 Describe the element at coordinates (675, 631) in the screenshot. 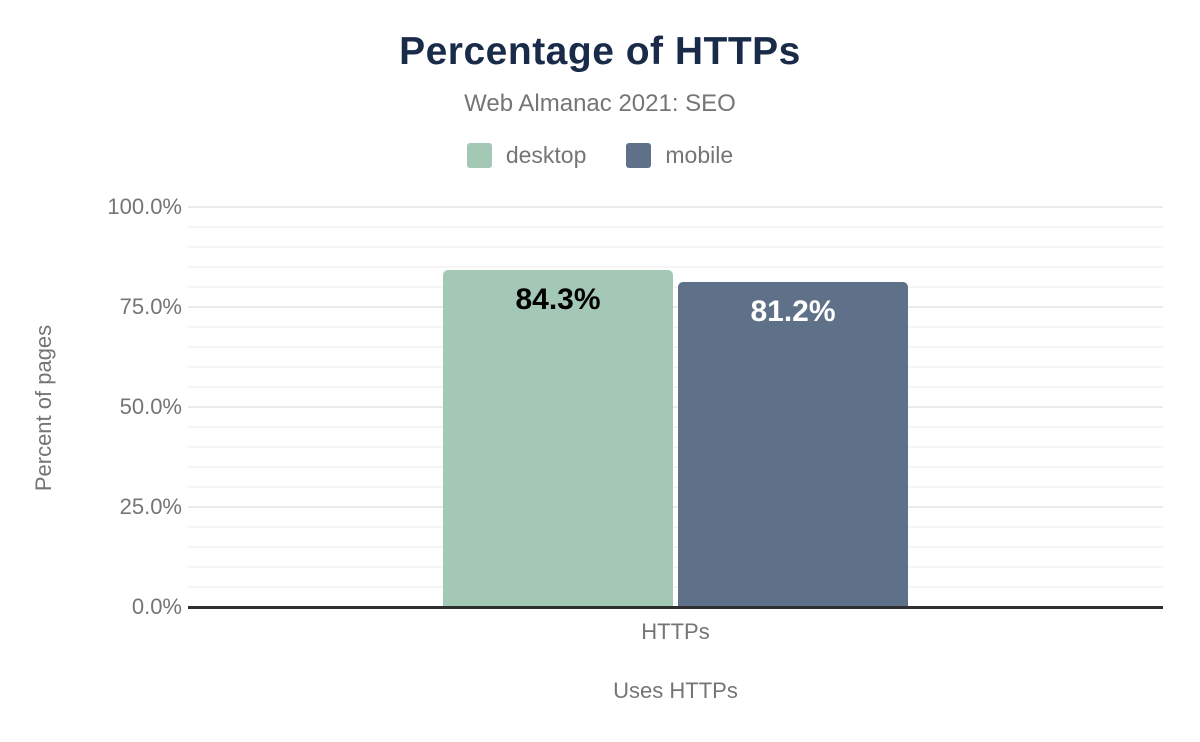

I see `x-tick-label-https: HTTPs` at that location.